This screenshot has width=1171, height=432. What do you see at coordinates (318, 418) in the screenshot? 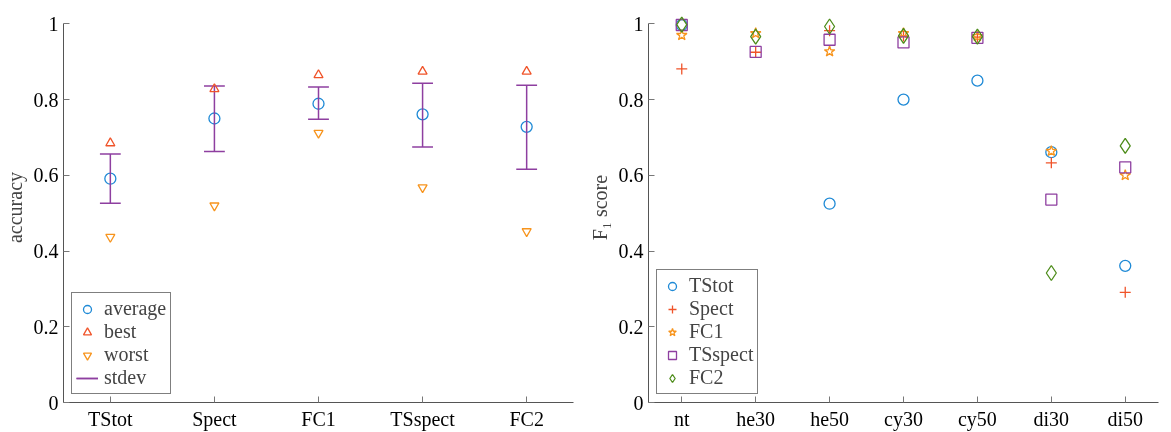
I see `x-tick-label: FC1` at bounding box center [318, 418].